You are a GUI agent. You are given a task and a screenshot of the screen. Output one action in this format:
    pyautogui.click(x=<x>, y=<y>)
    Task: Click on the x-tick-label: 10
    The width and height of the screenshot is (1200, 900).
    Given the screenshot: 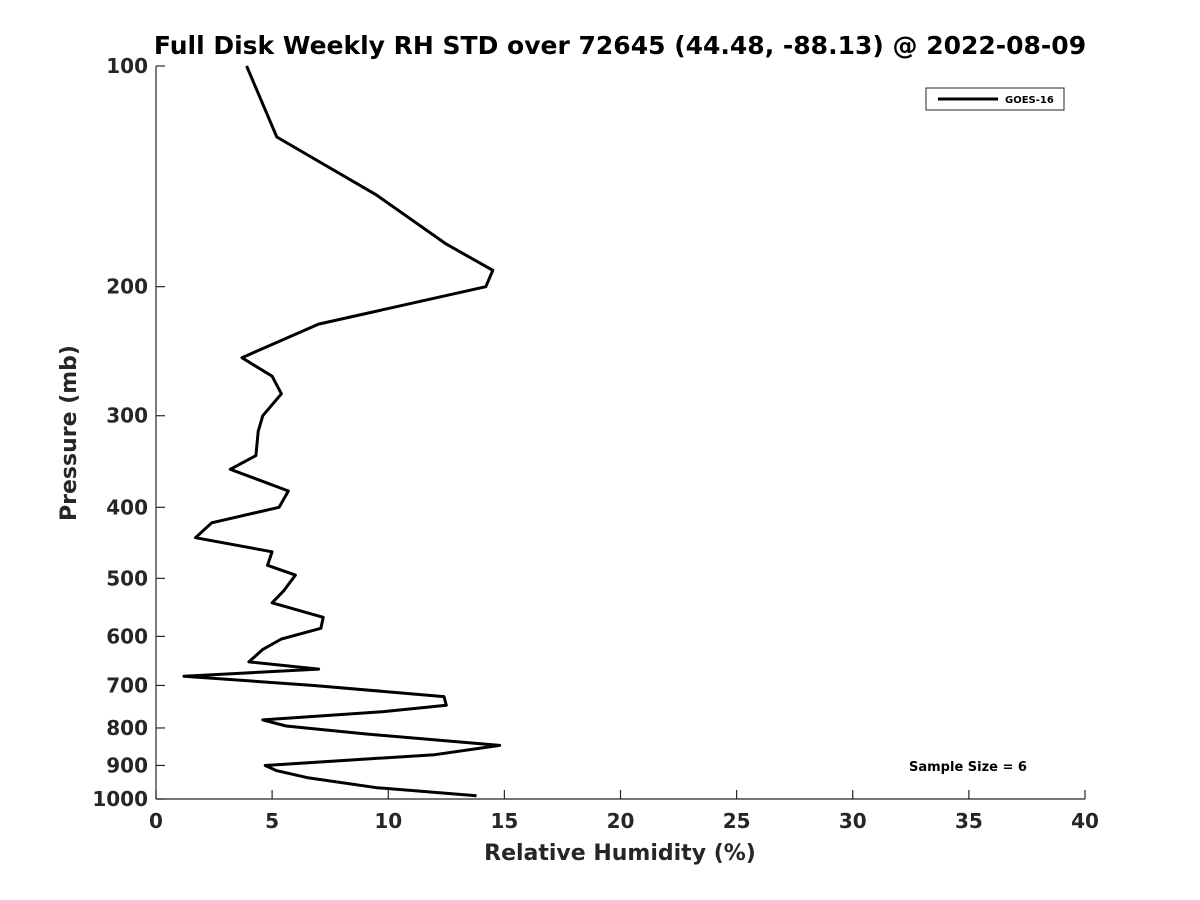 What is the action you would take?
    pyautogui.click(x=388, y=821)
    